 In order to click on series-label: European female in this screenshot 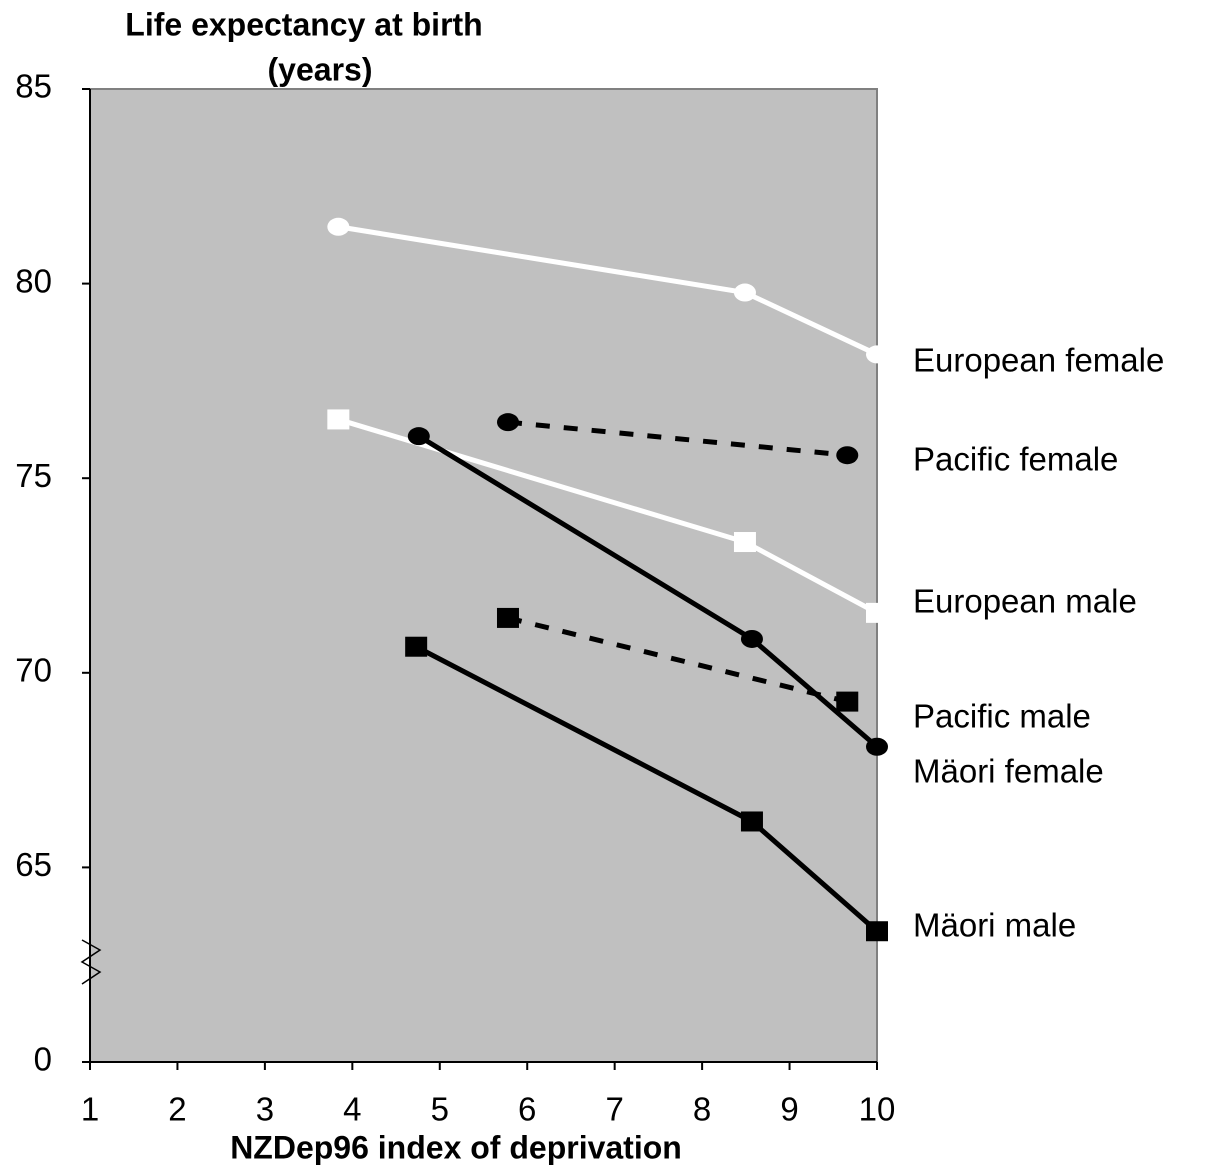, I will do `click(1038, 360)`.